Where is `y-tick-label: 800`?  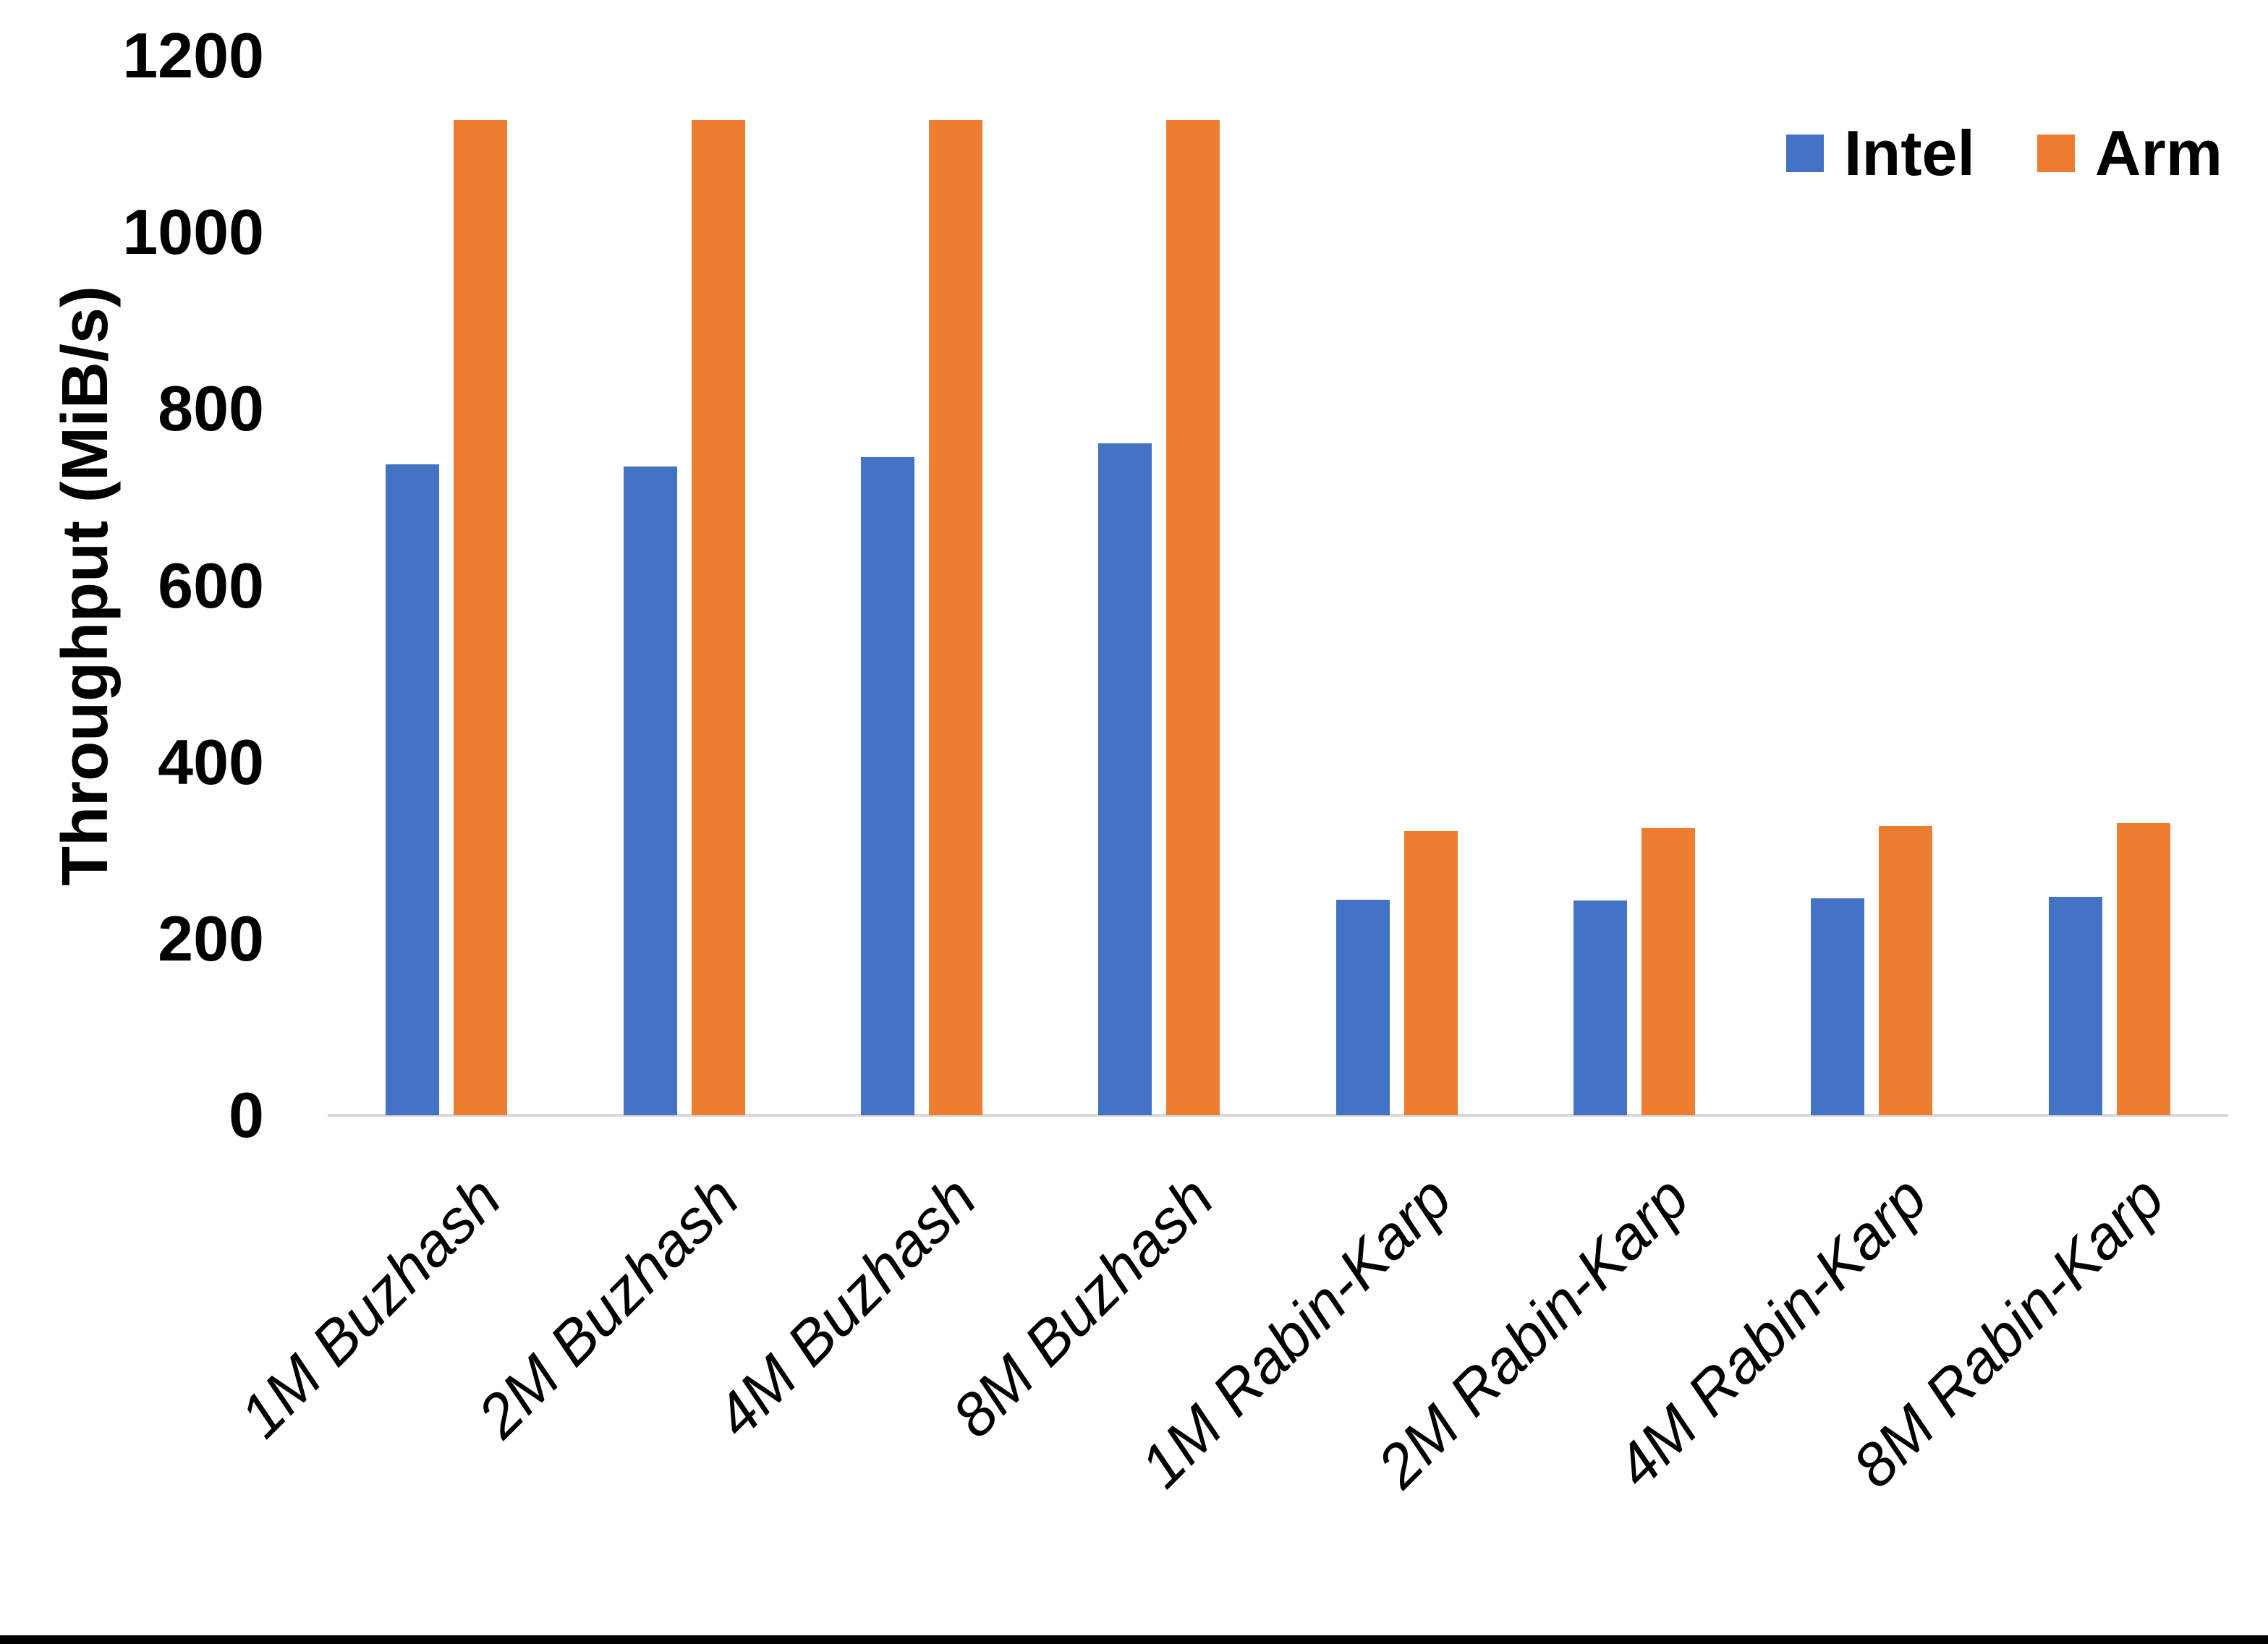 y-tick-label: 800 is located at coordinates (211, 408).